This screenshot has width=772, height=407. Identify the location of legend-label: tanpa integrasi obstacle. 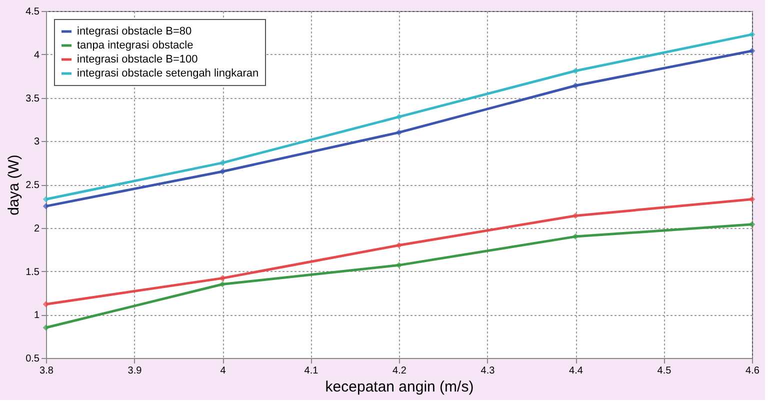
(135, 46).